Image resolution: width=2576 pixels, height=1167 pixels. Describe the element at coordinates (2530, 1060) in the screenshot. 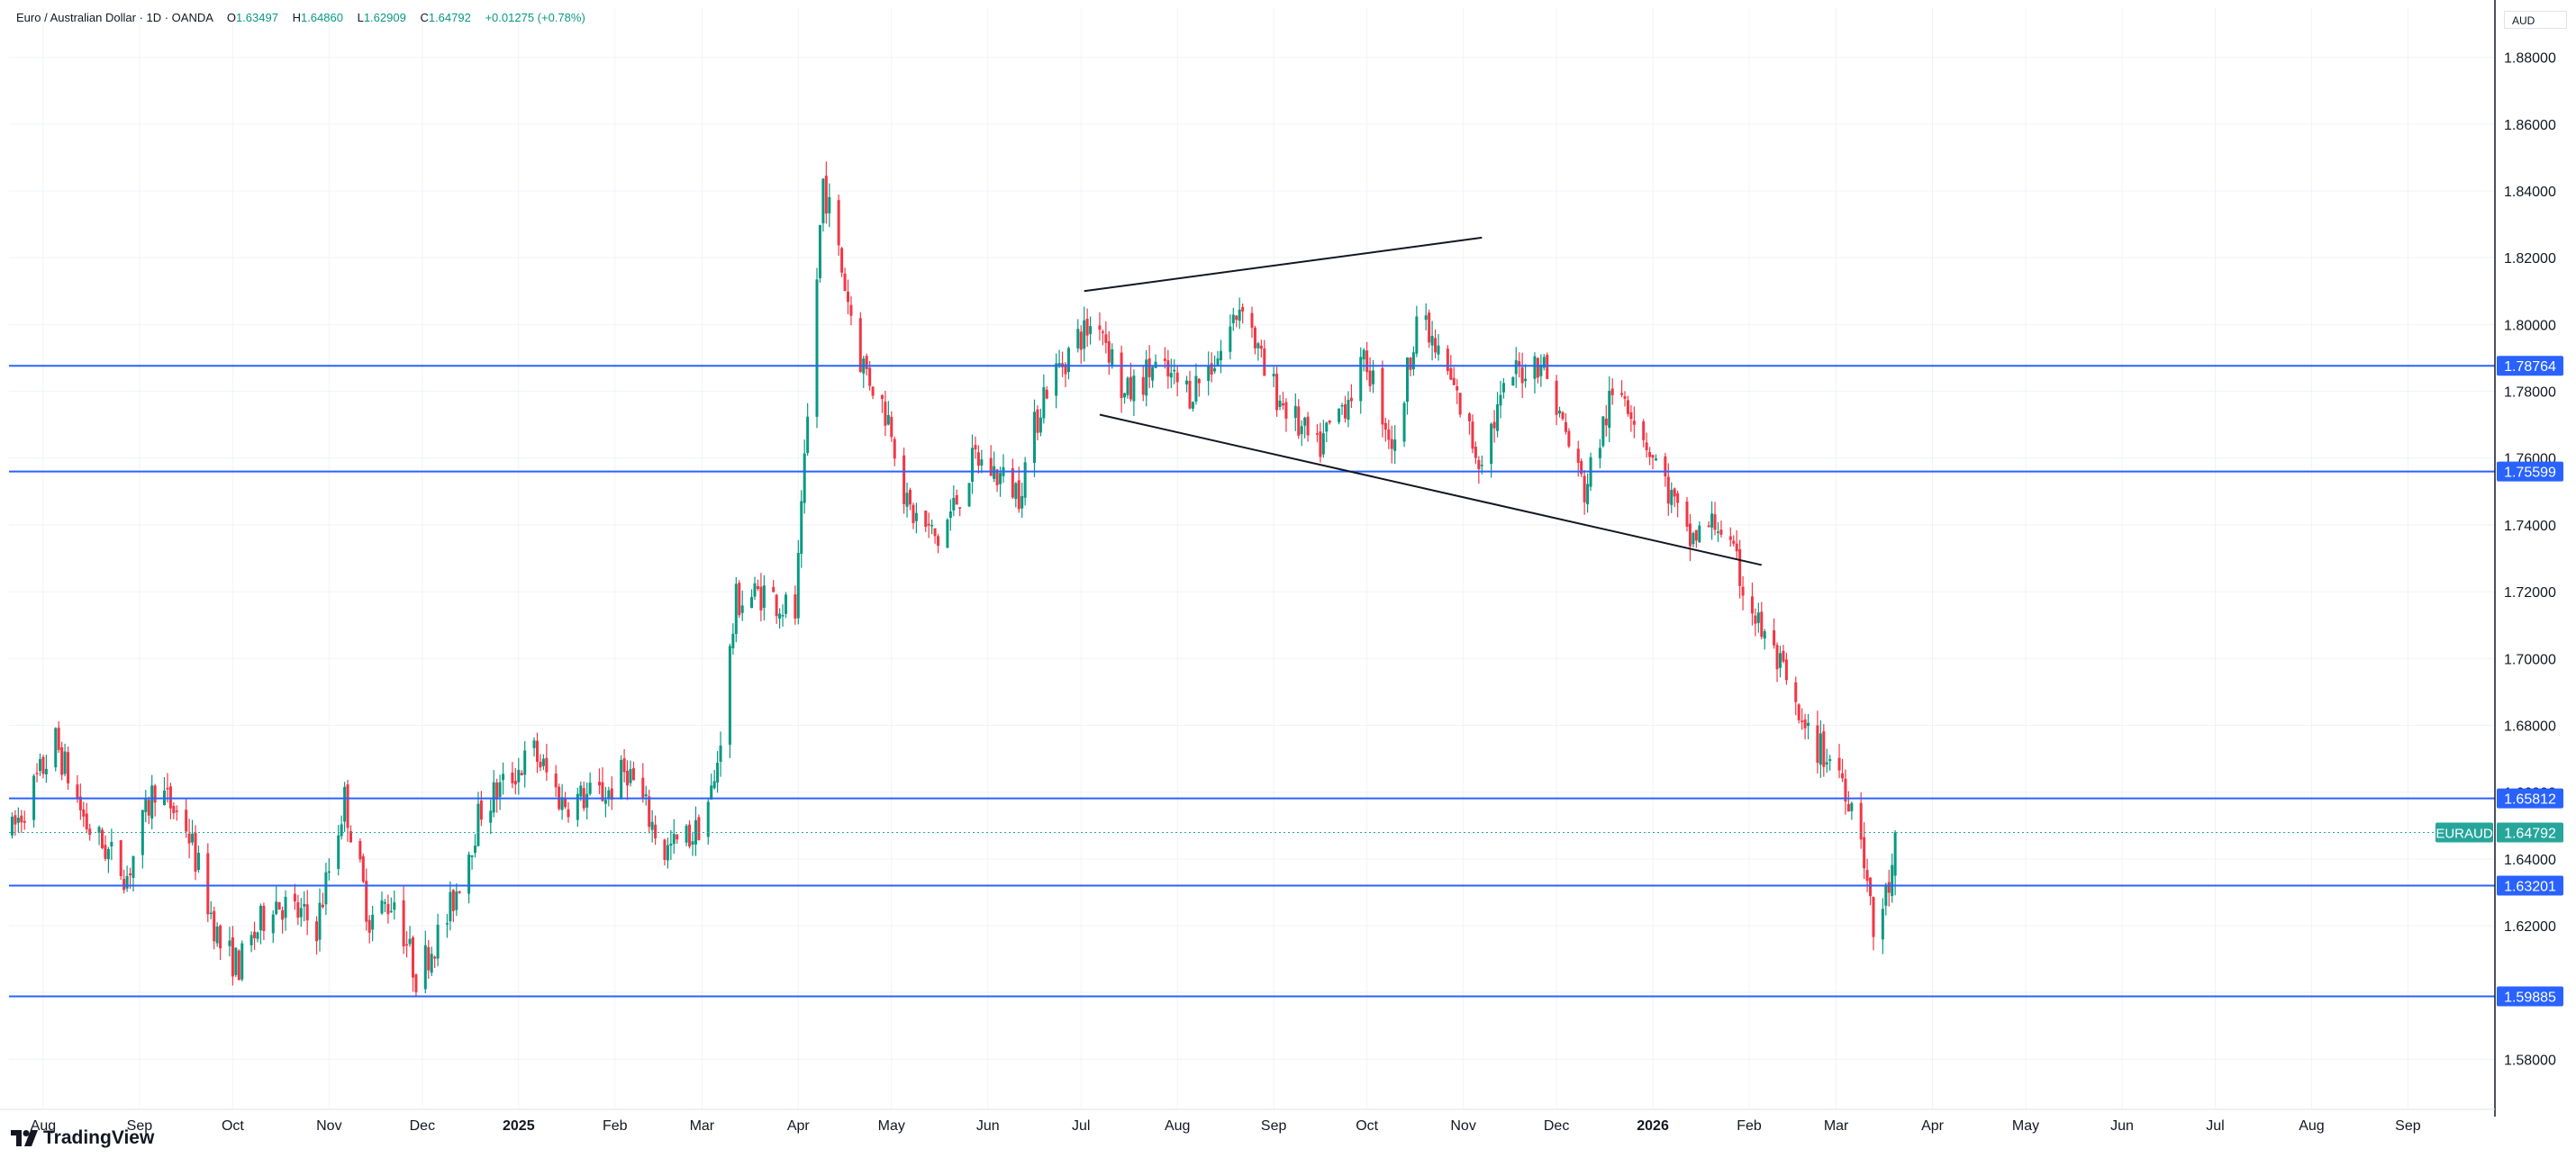

I see `price-tick-label: 1.58000` at that location.